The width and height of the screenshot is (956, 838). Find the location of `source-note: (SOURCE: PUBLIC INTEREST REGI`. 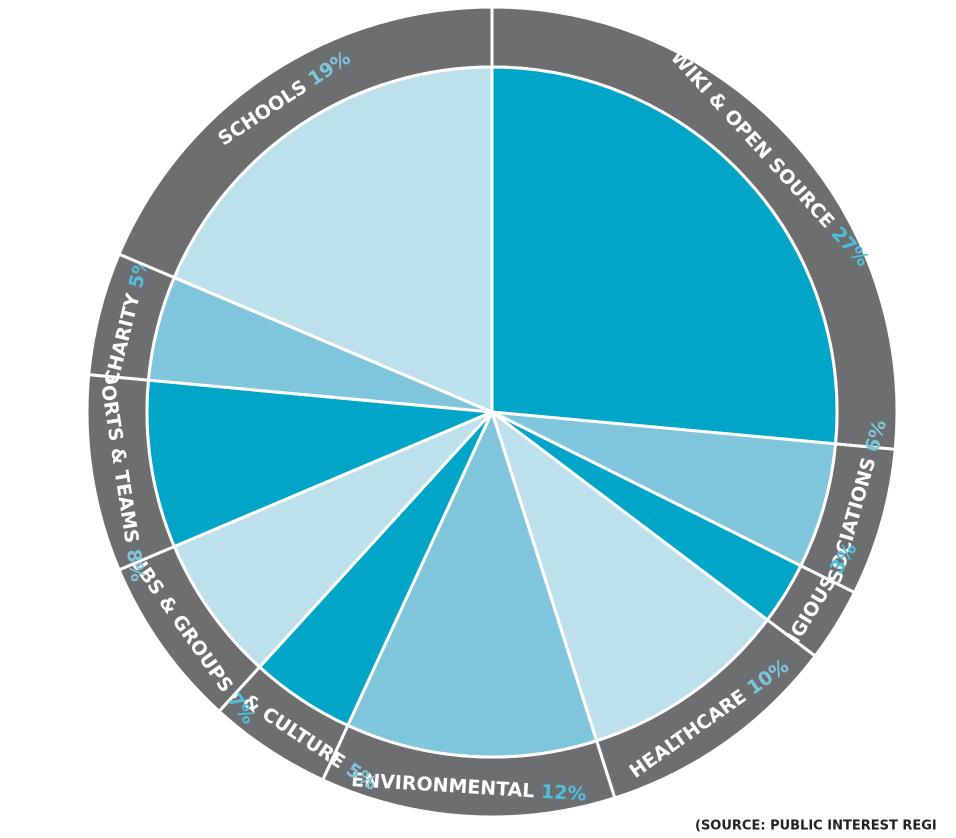

source-note: (SOURCE: PUBLIC INTEREST REGI is located at coordinates (816, 826).